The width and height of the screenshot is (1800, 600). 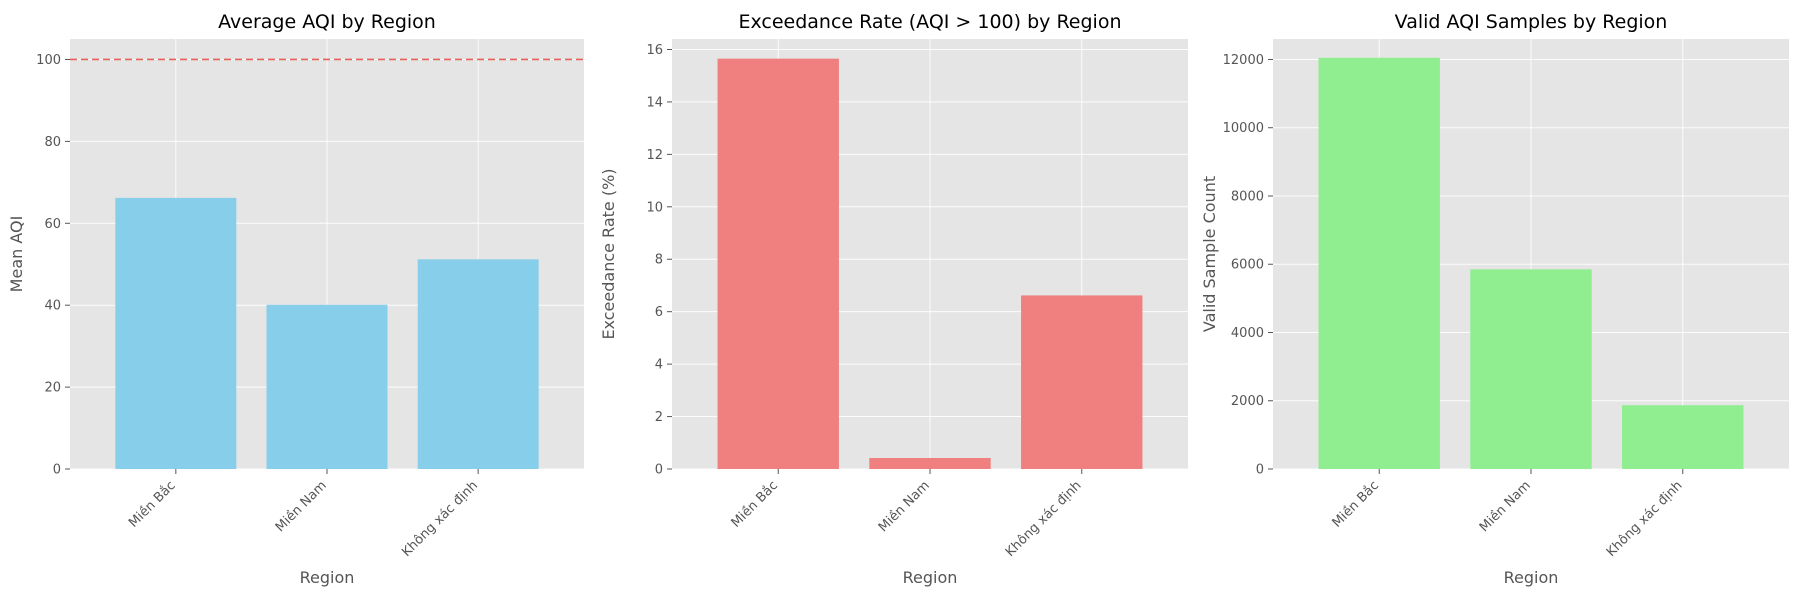 I want to click on y-tick-label-5: 10000, so click(x=1243, y=128).